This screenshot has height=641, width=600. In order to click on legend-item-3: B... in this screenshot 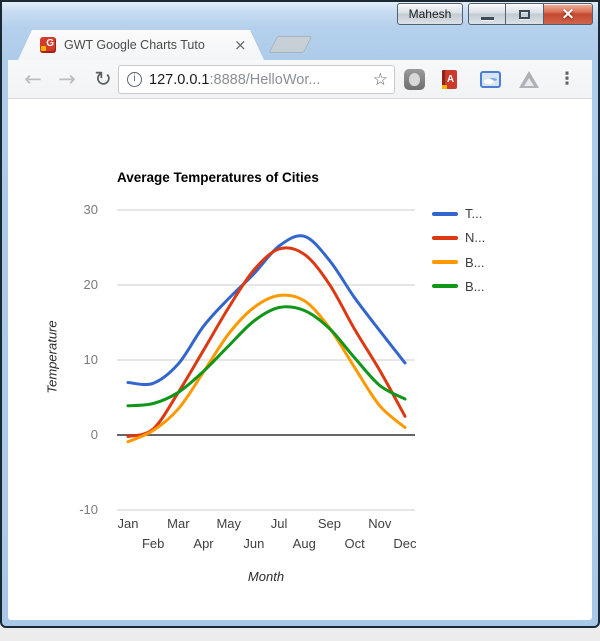, I will do `click(458, 286)`.